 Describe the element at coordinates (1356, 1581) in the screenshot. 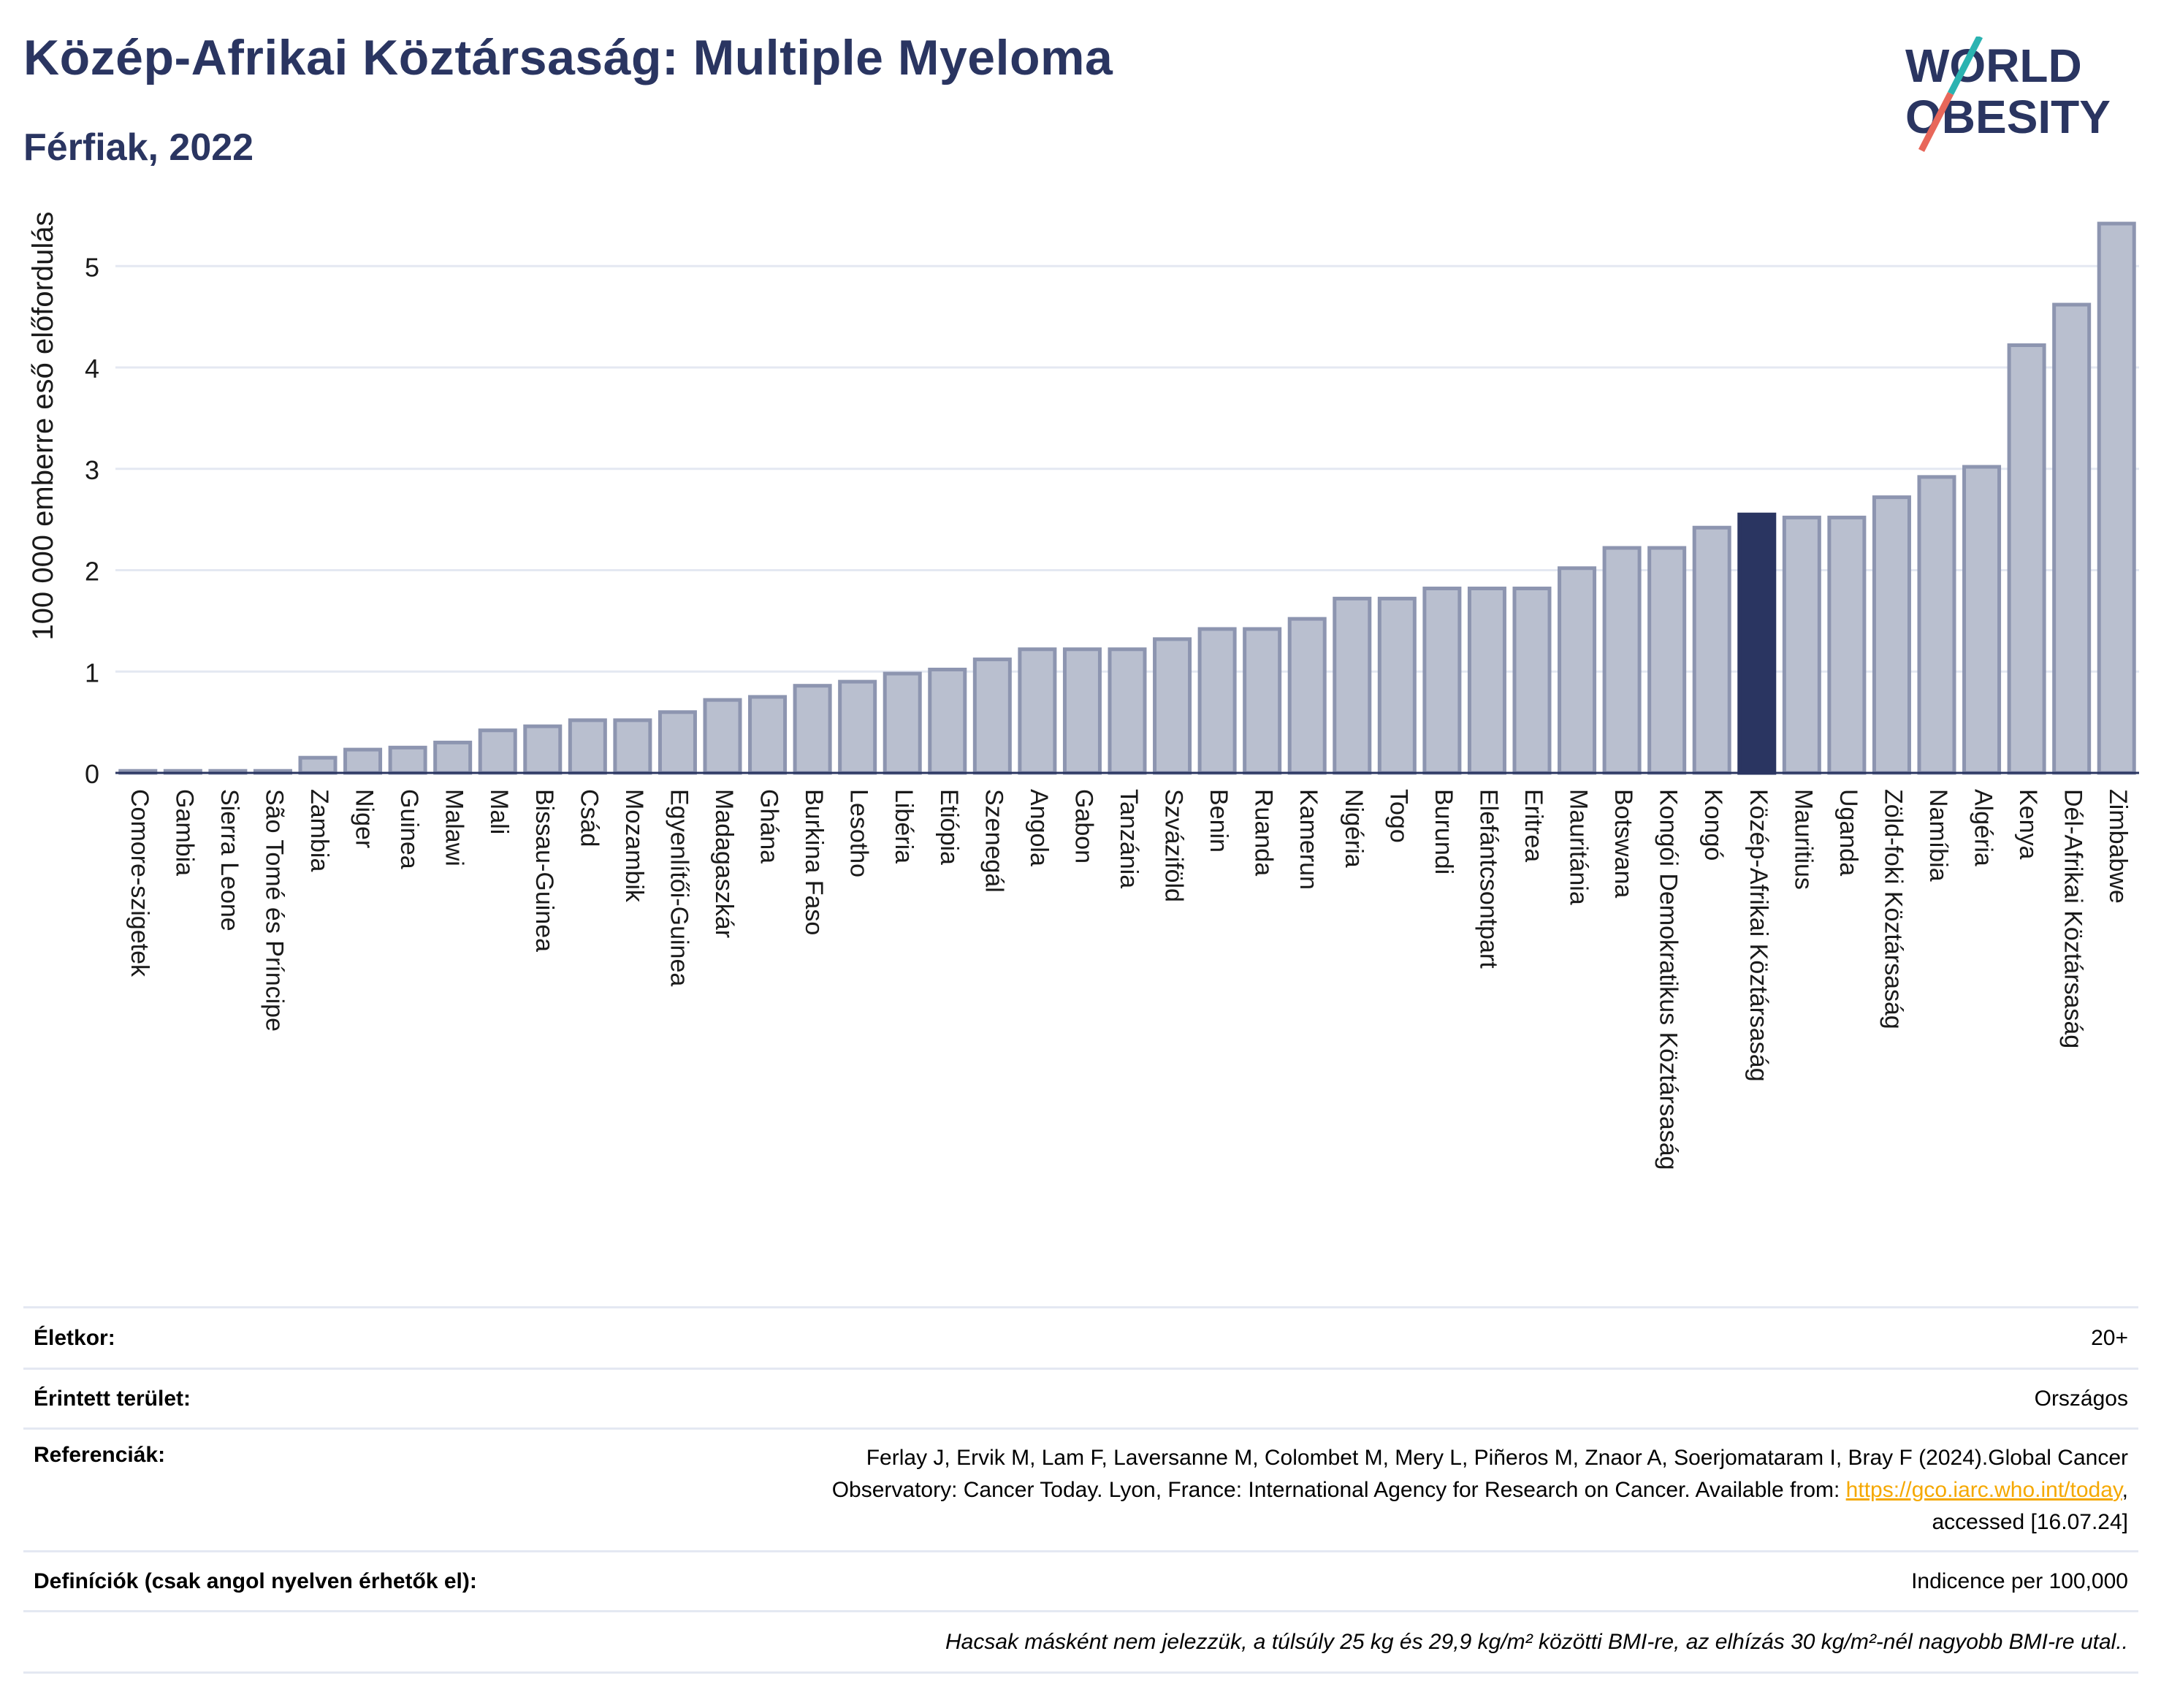

I see `meta-value-defs: Indicence per 100,000` at that location.